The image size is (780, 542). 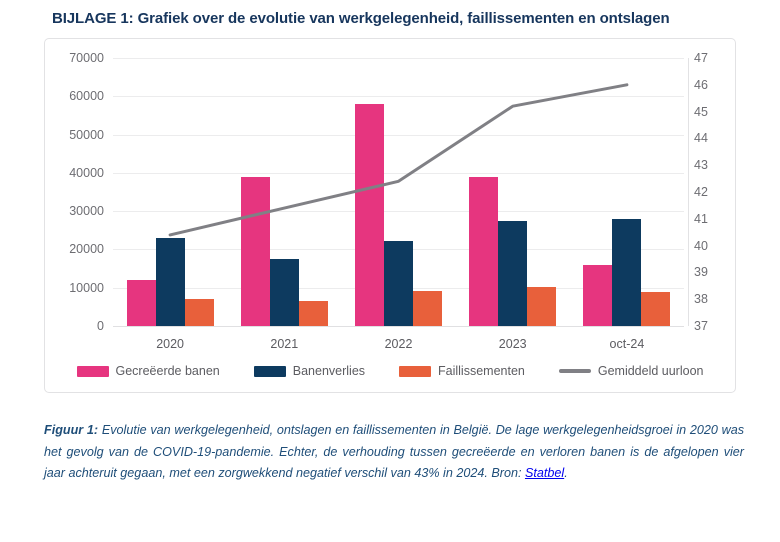 I want to click on legend-label: Gecreëerde banen, so click(x=167, y=371).